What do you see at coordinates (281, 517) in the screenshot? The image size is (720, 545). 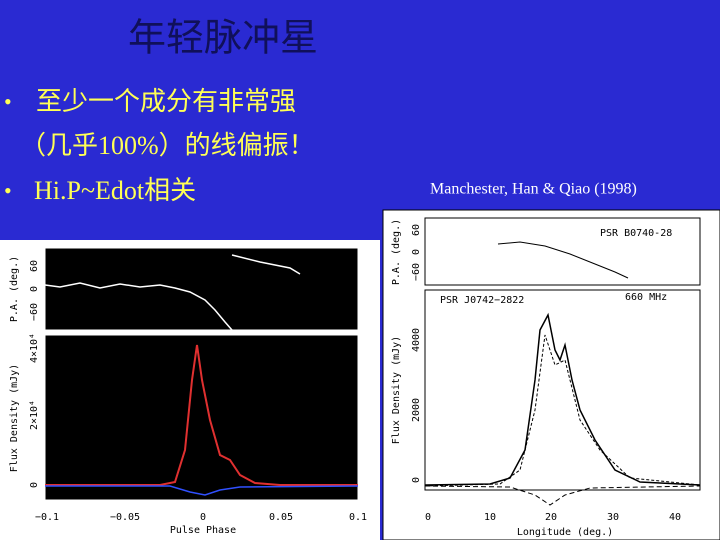 I see `x-tick-label: 0.05` at bounding box center [281, 517].